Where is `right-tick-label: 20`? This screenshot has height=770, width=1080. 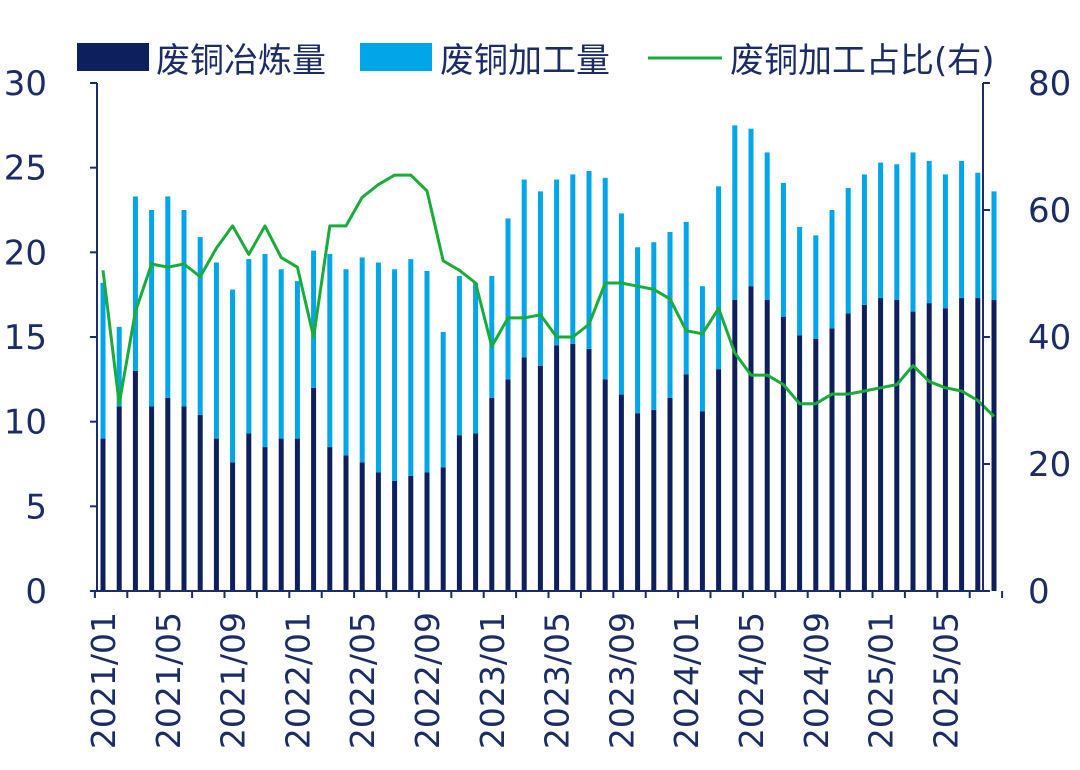 right-tick-label: 20 is located at coordinates (1049, 465).